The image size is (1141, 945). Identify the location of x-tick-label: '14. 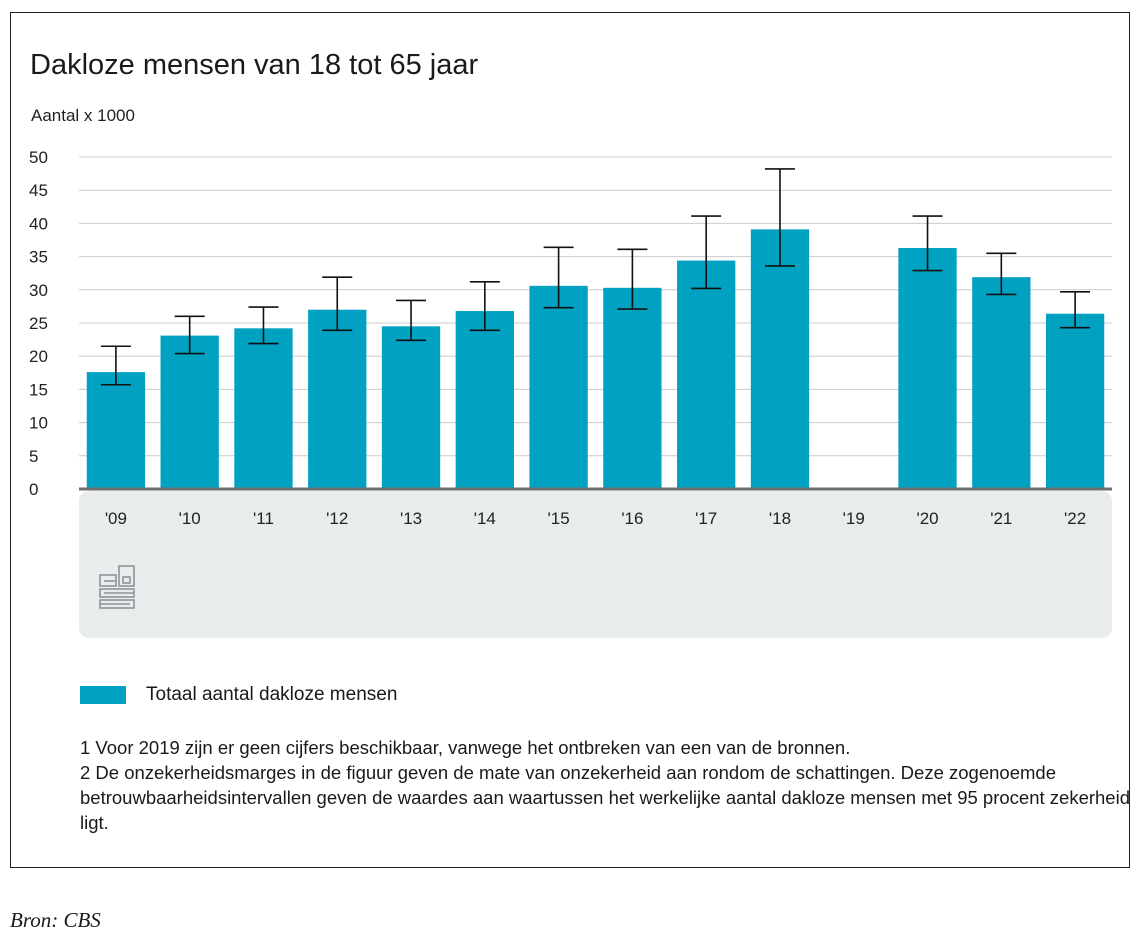
(485, 518).